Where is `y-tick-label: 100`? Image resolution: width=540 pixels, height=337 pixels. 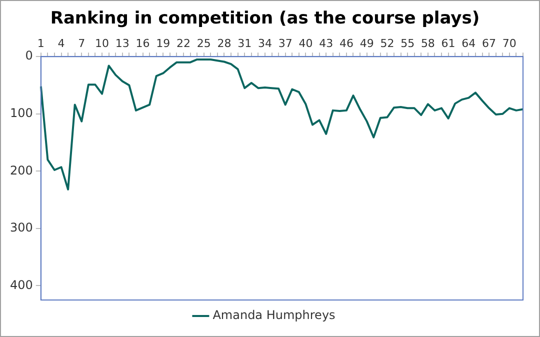
y-tick-label: 100 is located at coordinates (21, 113).